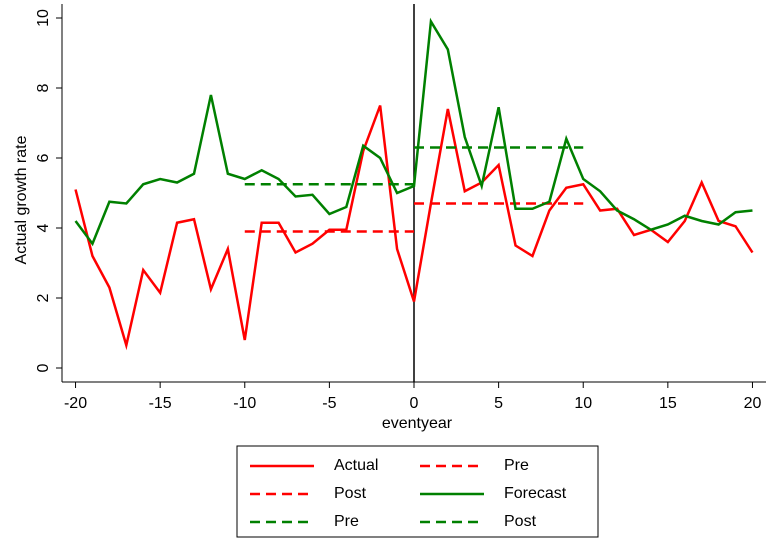 Image resolution: width=769 pixels, height=540 pixels. I want to click on y-tick-label: 4, so click(43, 227).